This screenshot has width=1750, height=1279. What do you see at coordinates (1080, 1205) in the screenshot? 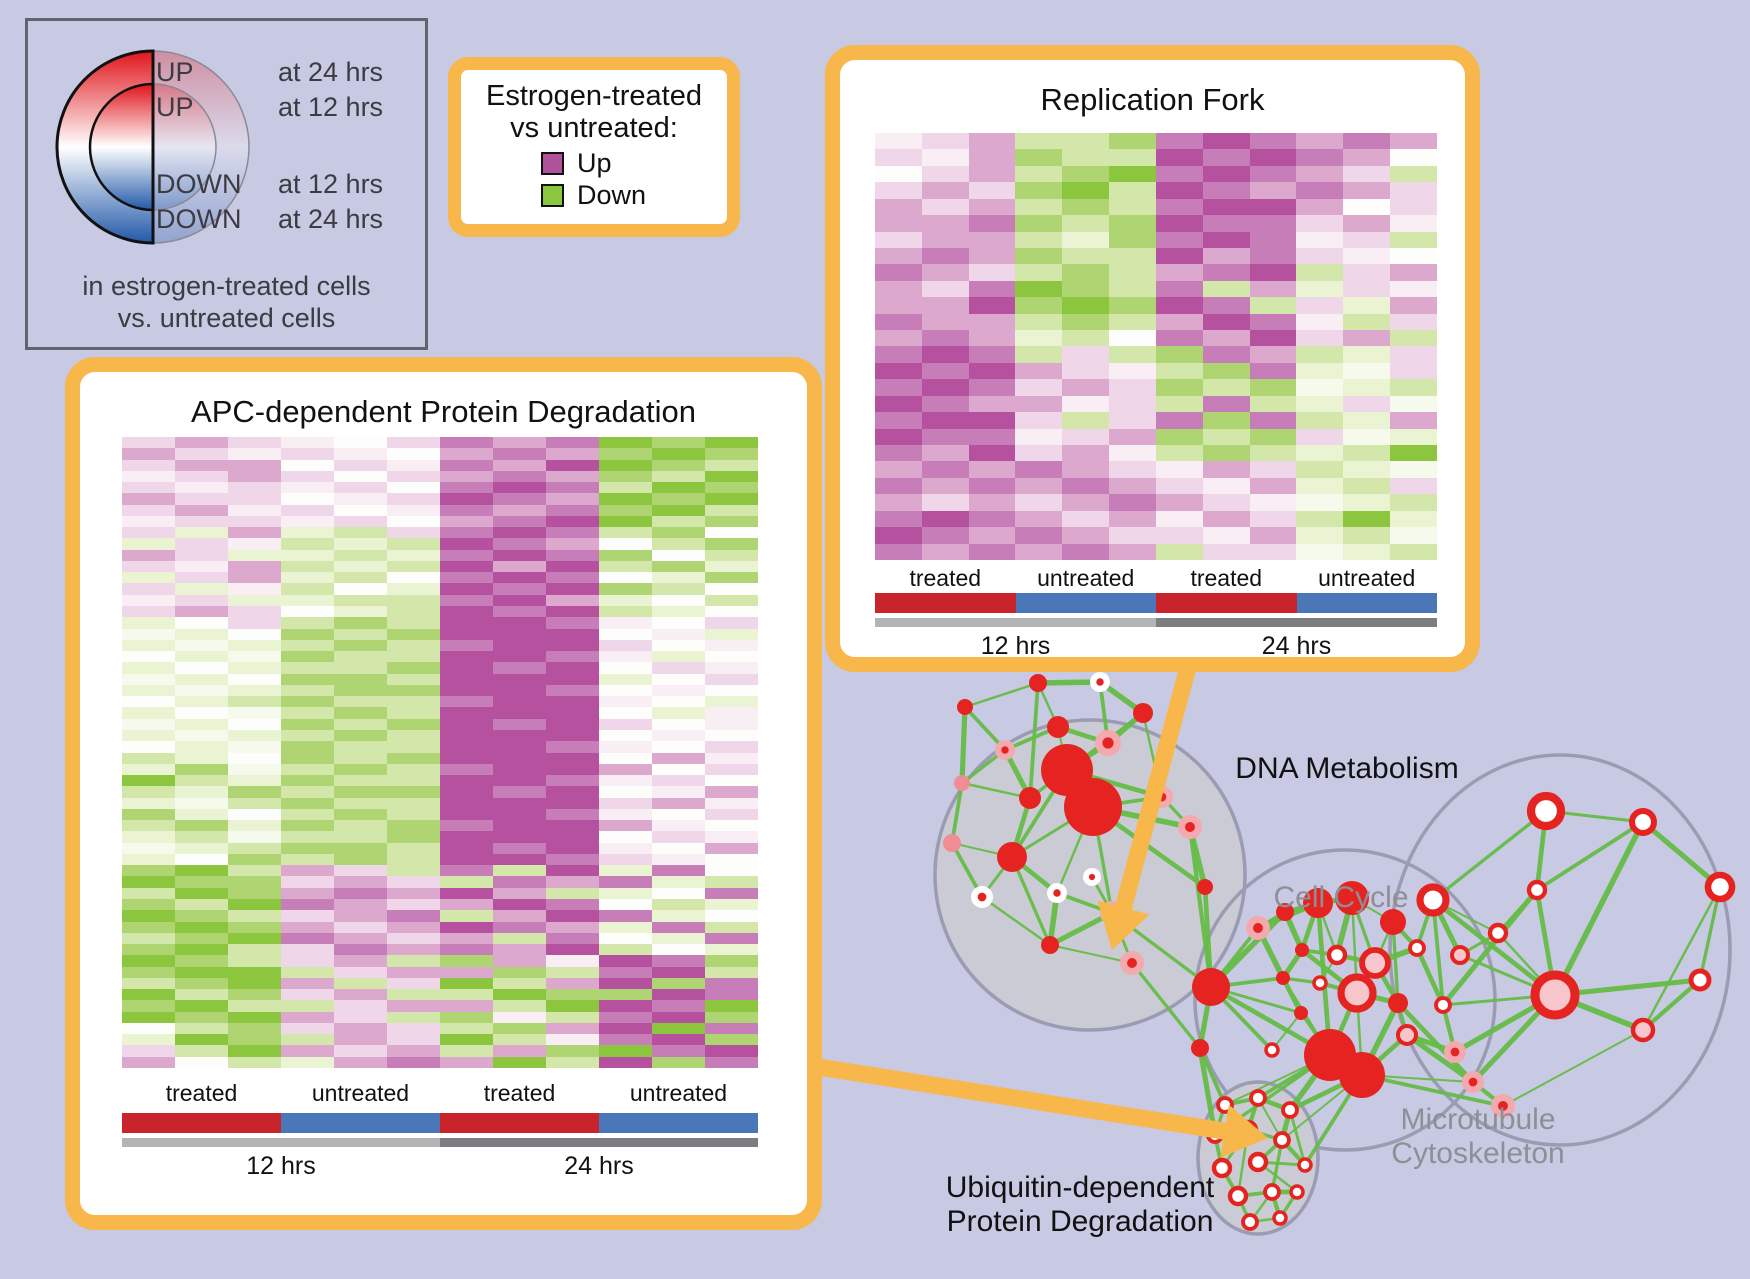
I see `cluster-label-ubiquitin-degradation: Ubiquitin-dependent Protein Degradation` at bounding box center [1080, 1205].